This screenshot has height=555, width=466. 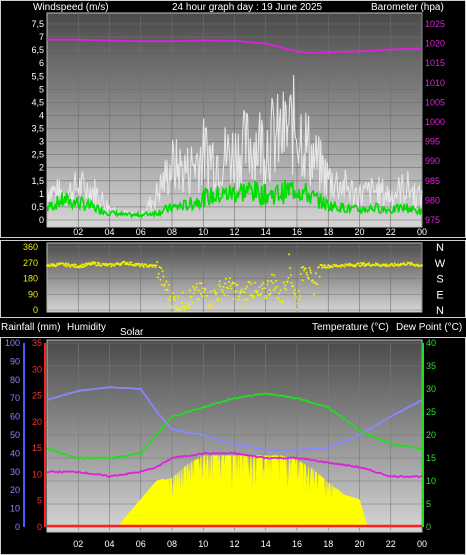 What do you see at coordinates (41, 220) in the screenshot?
I see `wind-tick-label: 0` at bounding box center [41, 220].